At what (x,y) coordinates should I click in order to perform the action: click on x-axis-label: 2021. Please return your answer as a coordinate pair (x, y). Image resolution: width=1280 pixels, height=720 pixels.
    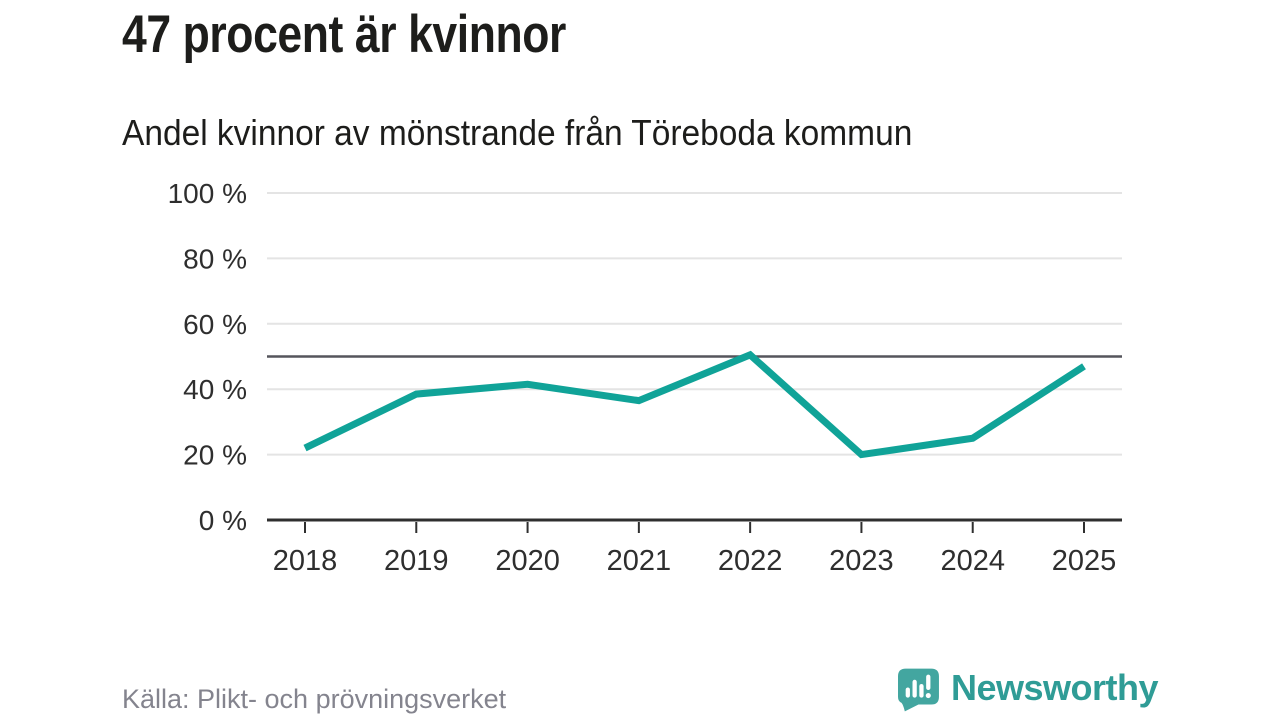
    Looking at the image, I should click on (639, 561).